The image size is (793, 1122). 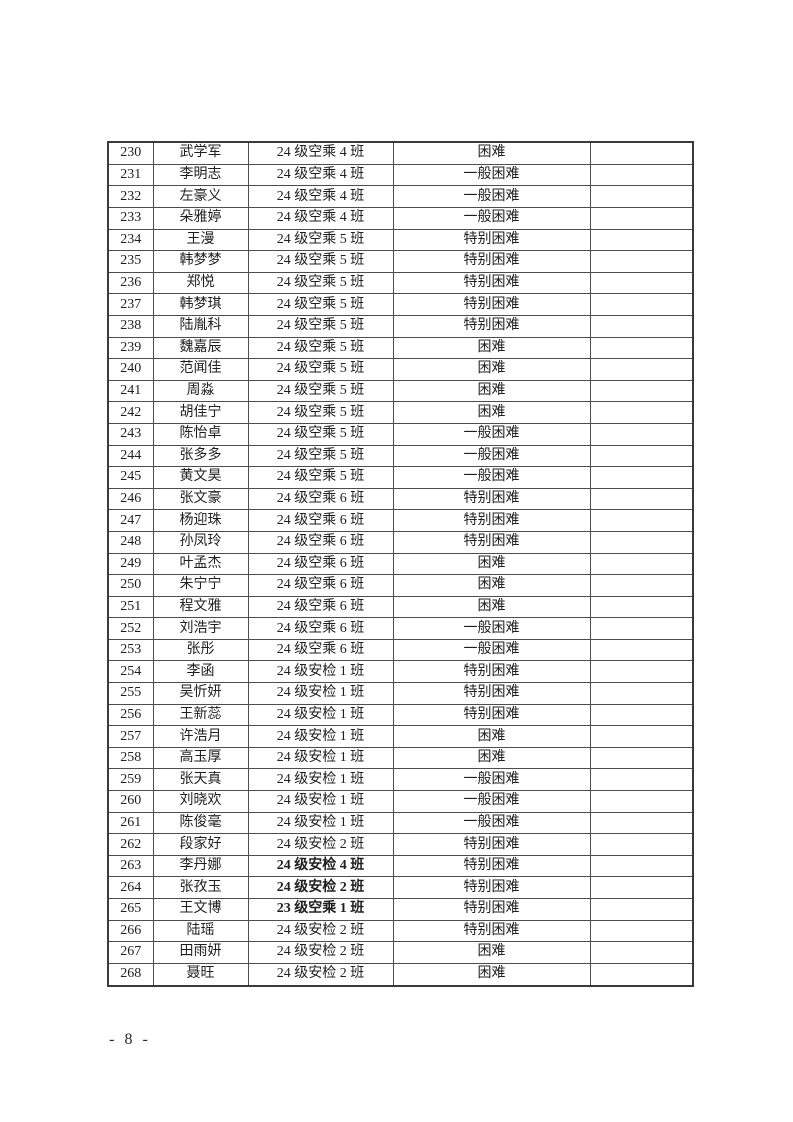 What do you see at coordinates (130, 369) in the screenshot?
I see `row-number-cell: 240` at bounding box center [130, 369].